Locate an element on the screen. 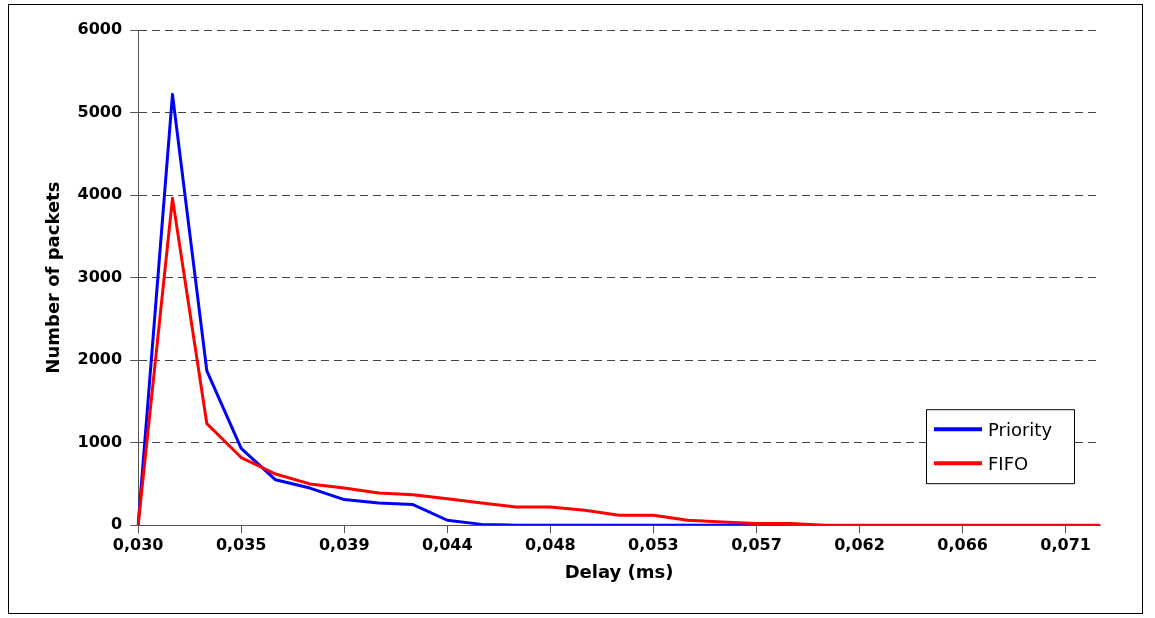 The width and height of the screenshot is (1155, 618). y-tick-label: 4000 is located at coordinates (100, 194).